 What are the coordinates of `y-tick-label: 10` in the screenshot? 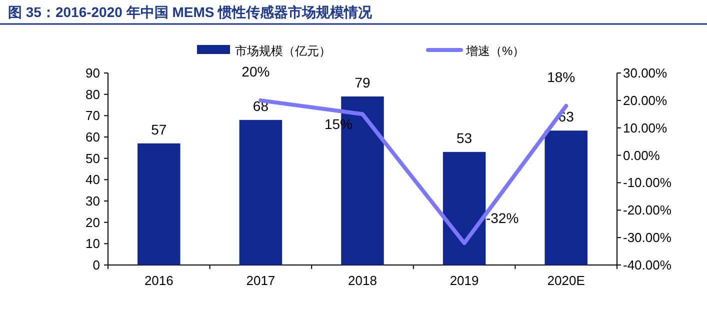 It's located at (93, 244).